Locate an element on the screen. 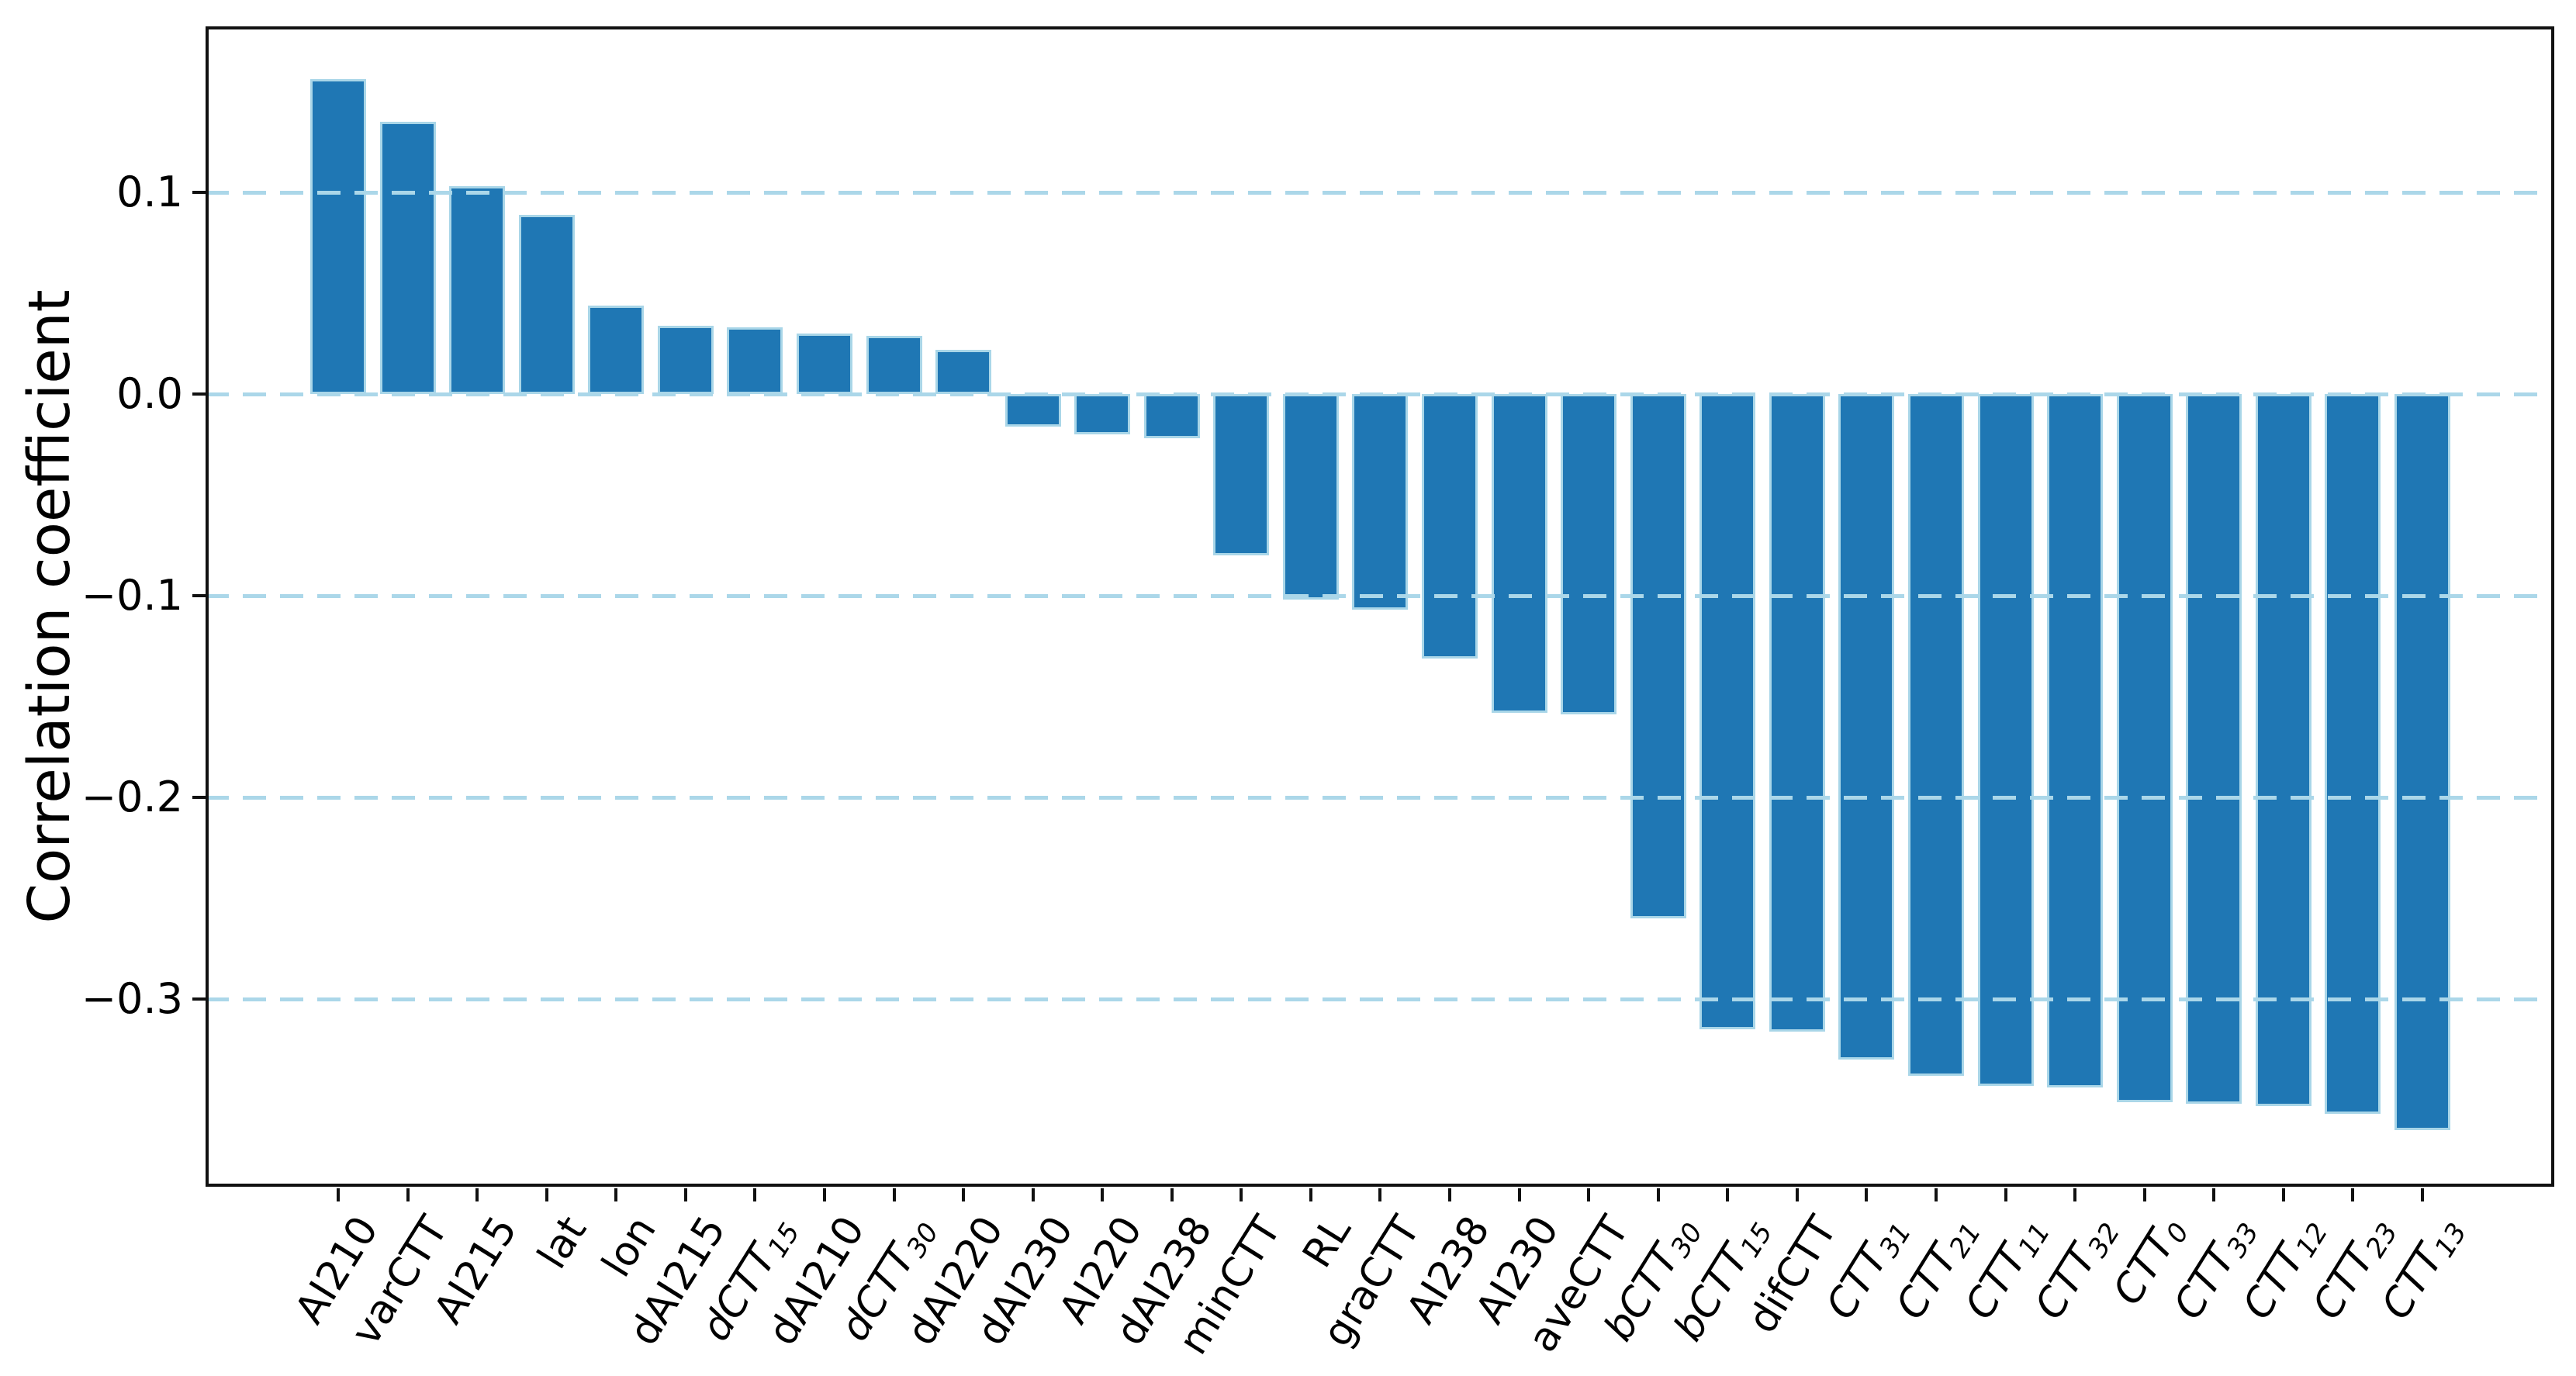 The width and height of the screenshot is (2576, 1376). x-tick-CTT12 is located at coordinates (2283, 1194).